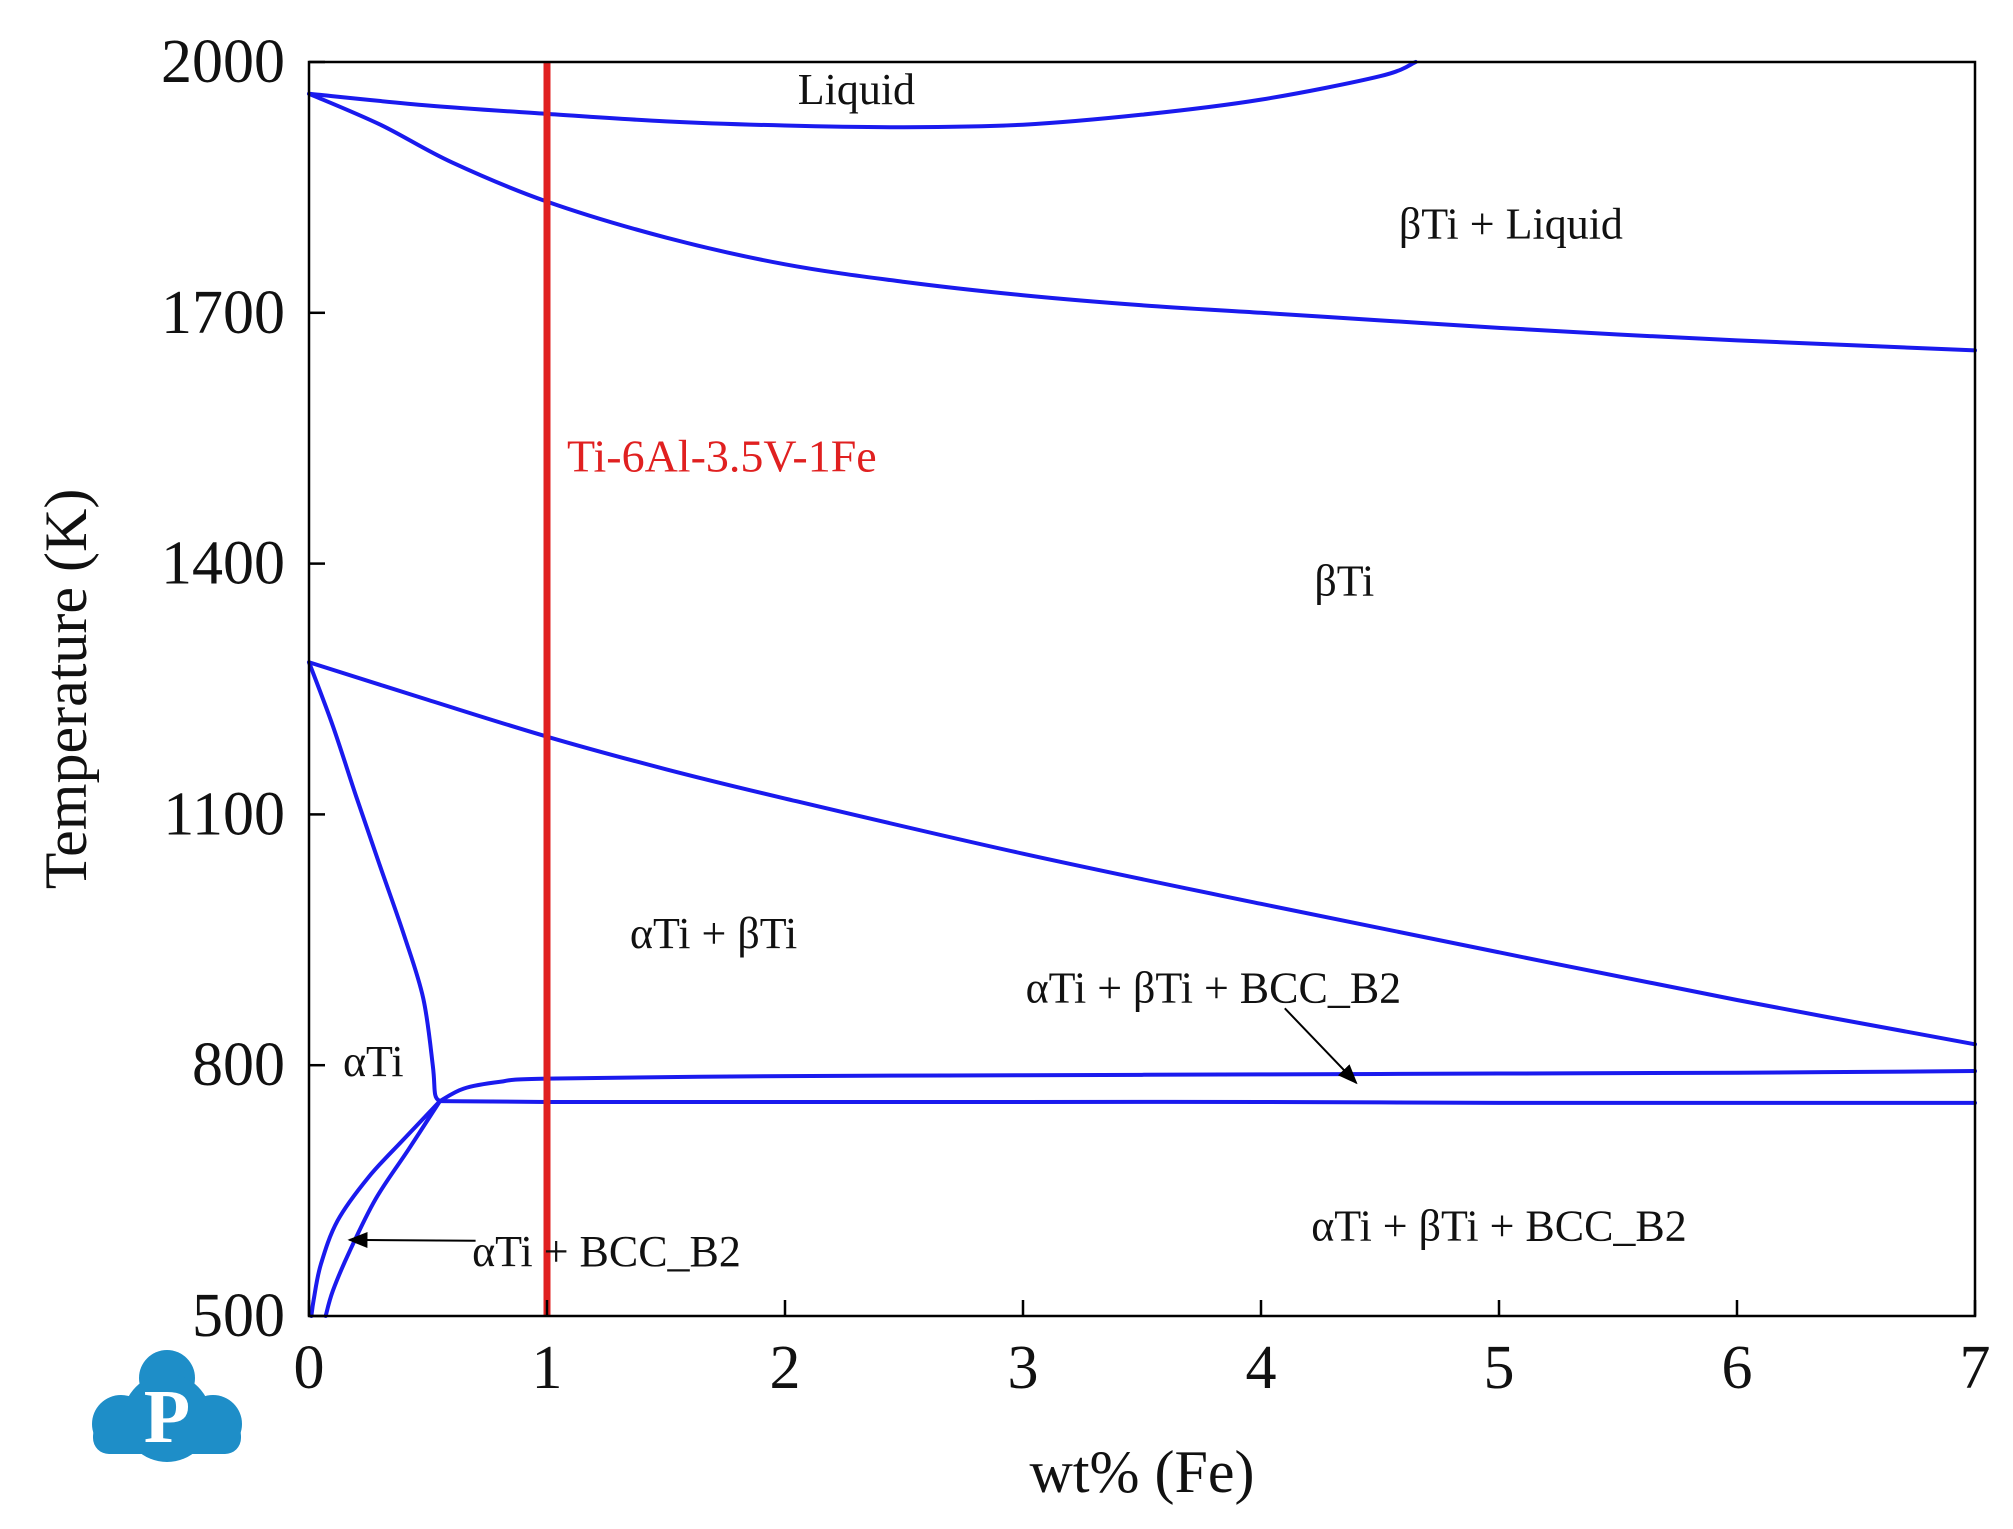 This screenshot has height=1529, width=2013. Describe the element at coordinates (238, 1316) in the screenshot. I see `y-tick-label: 500` at that location.